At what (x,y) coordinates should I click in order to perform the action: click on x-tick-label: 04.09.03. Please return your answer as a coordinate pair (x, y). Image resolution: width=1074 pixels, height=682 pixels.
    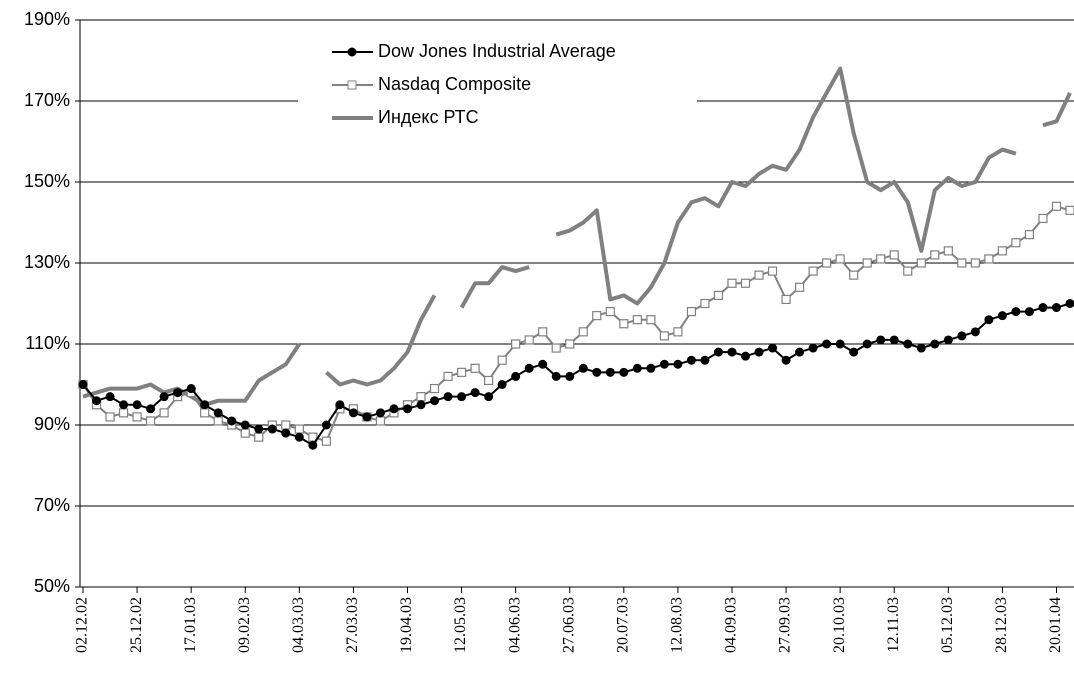
    Looking at the image, I should click on (731, 625).